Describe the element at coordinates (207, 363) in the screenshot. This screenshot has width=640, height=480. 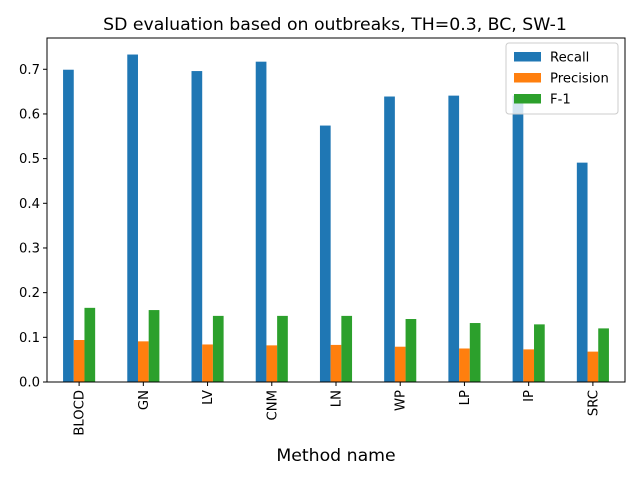
I see `bar-precision-lv` at that location.